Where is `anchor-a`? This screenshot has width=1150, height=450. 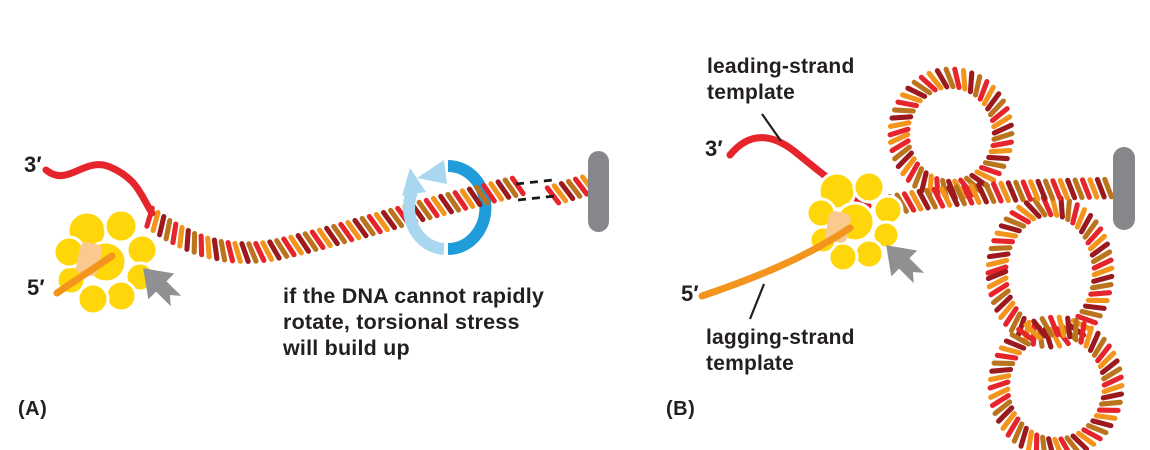 anchor-a is located at coordinates (598, 191).